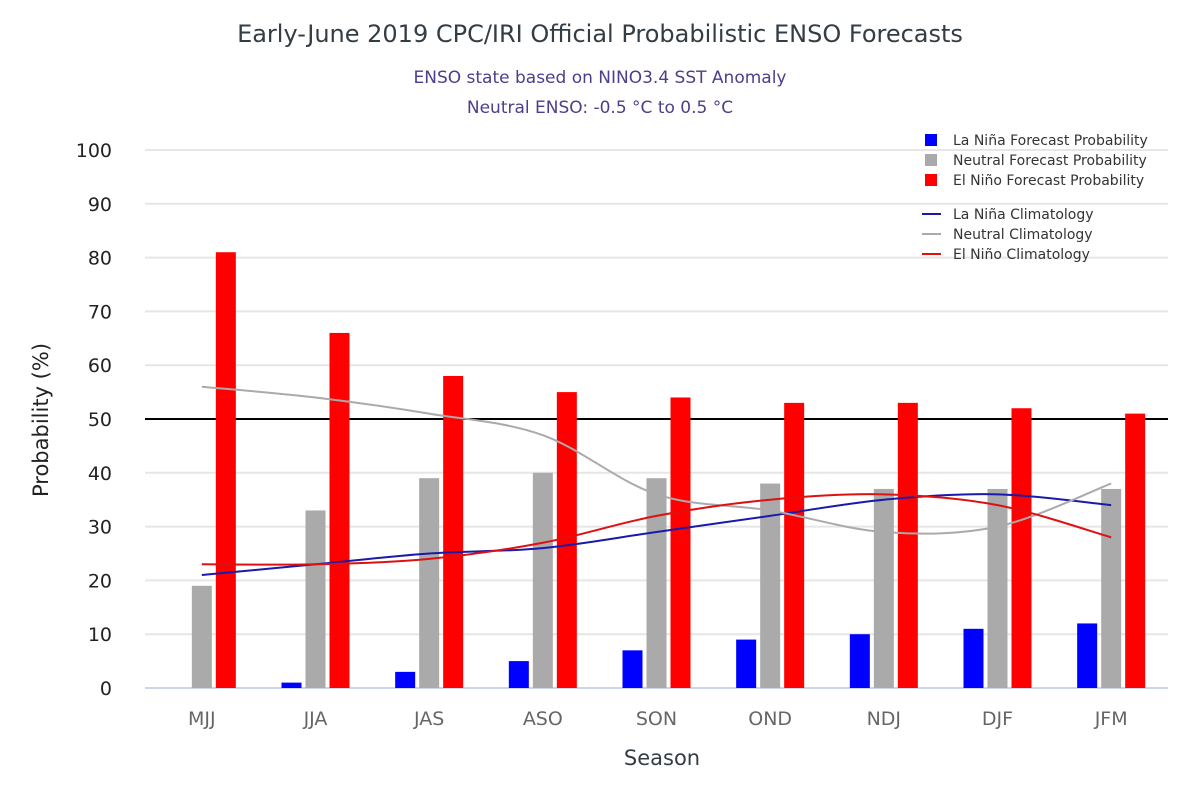 The height and width of the screenshot is (800, 1200). What do you see at coordinates (100, 474) in the screenshot?
I see `y-tick-label-40: 40` at bounding box center [100, 474].